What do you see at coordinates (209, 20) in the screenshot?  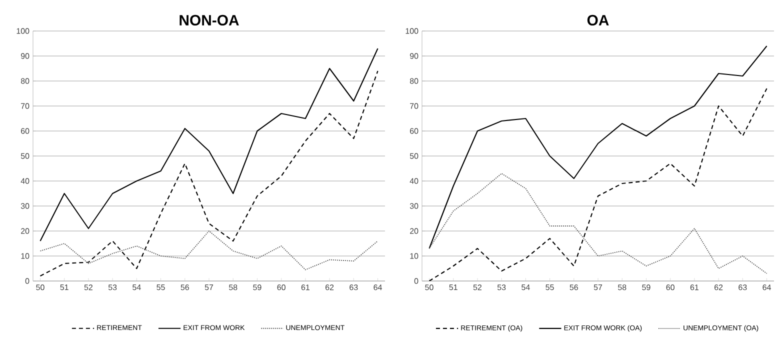 I see `chart-title: NON-OA` at bounding box center [209, 20].